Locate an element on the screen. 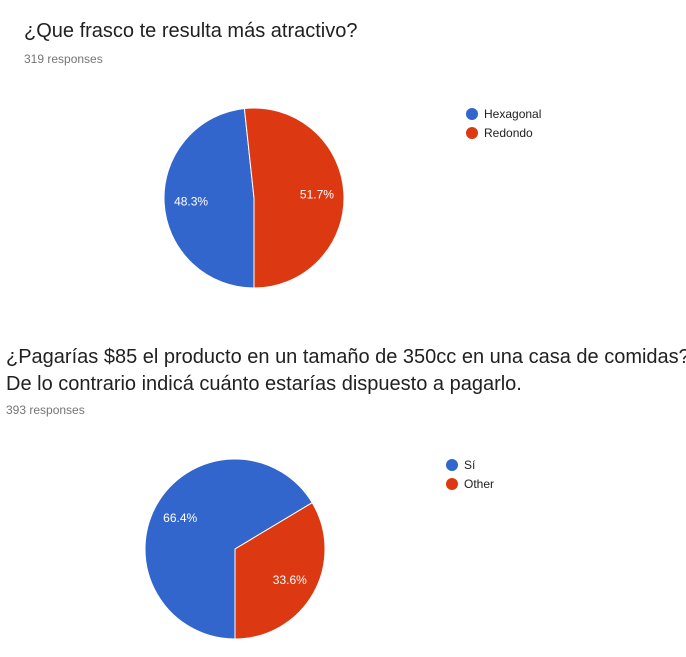 The image size is (686, 657). question-2-response-count: 393 responses is located at coordinates (45, 410).